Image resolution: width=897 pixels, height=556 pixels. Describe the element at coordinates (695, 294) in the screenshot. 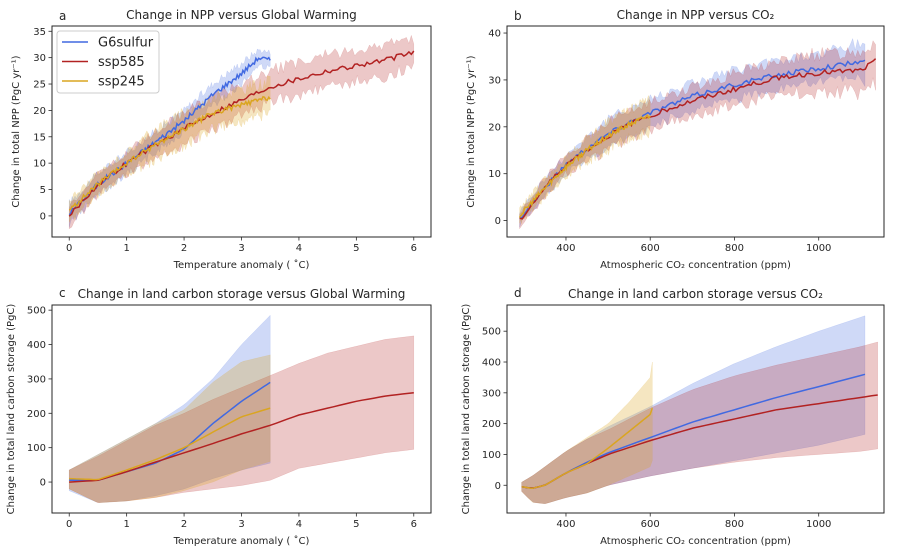

I see `chart-title: Change in land carbon storage versus CO₂` at that location.